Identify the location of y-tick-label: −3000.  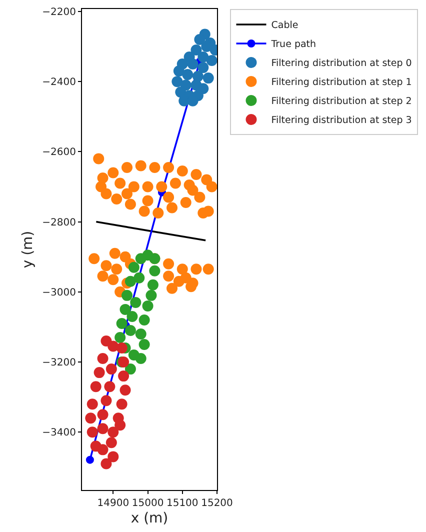
(59, 292).